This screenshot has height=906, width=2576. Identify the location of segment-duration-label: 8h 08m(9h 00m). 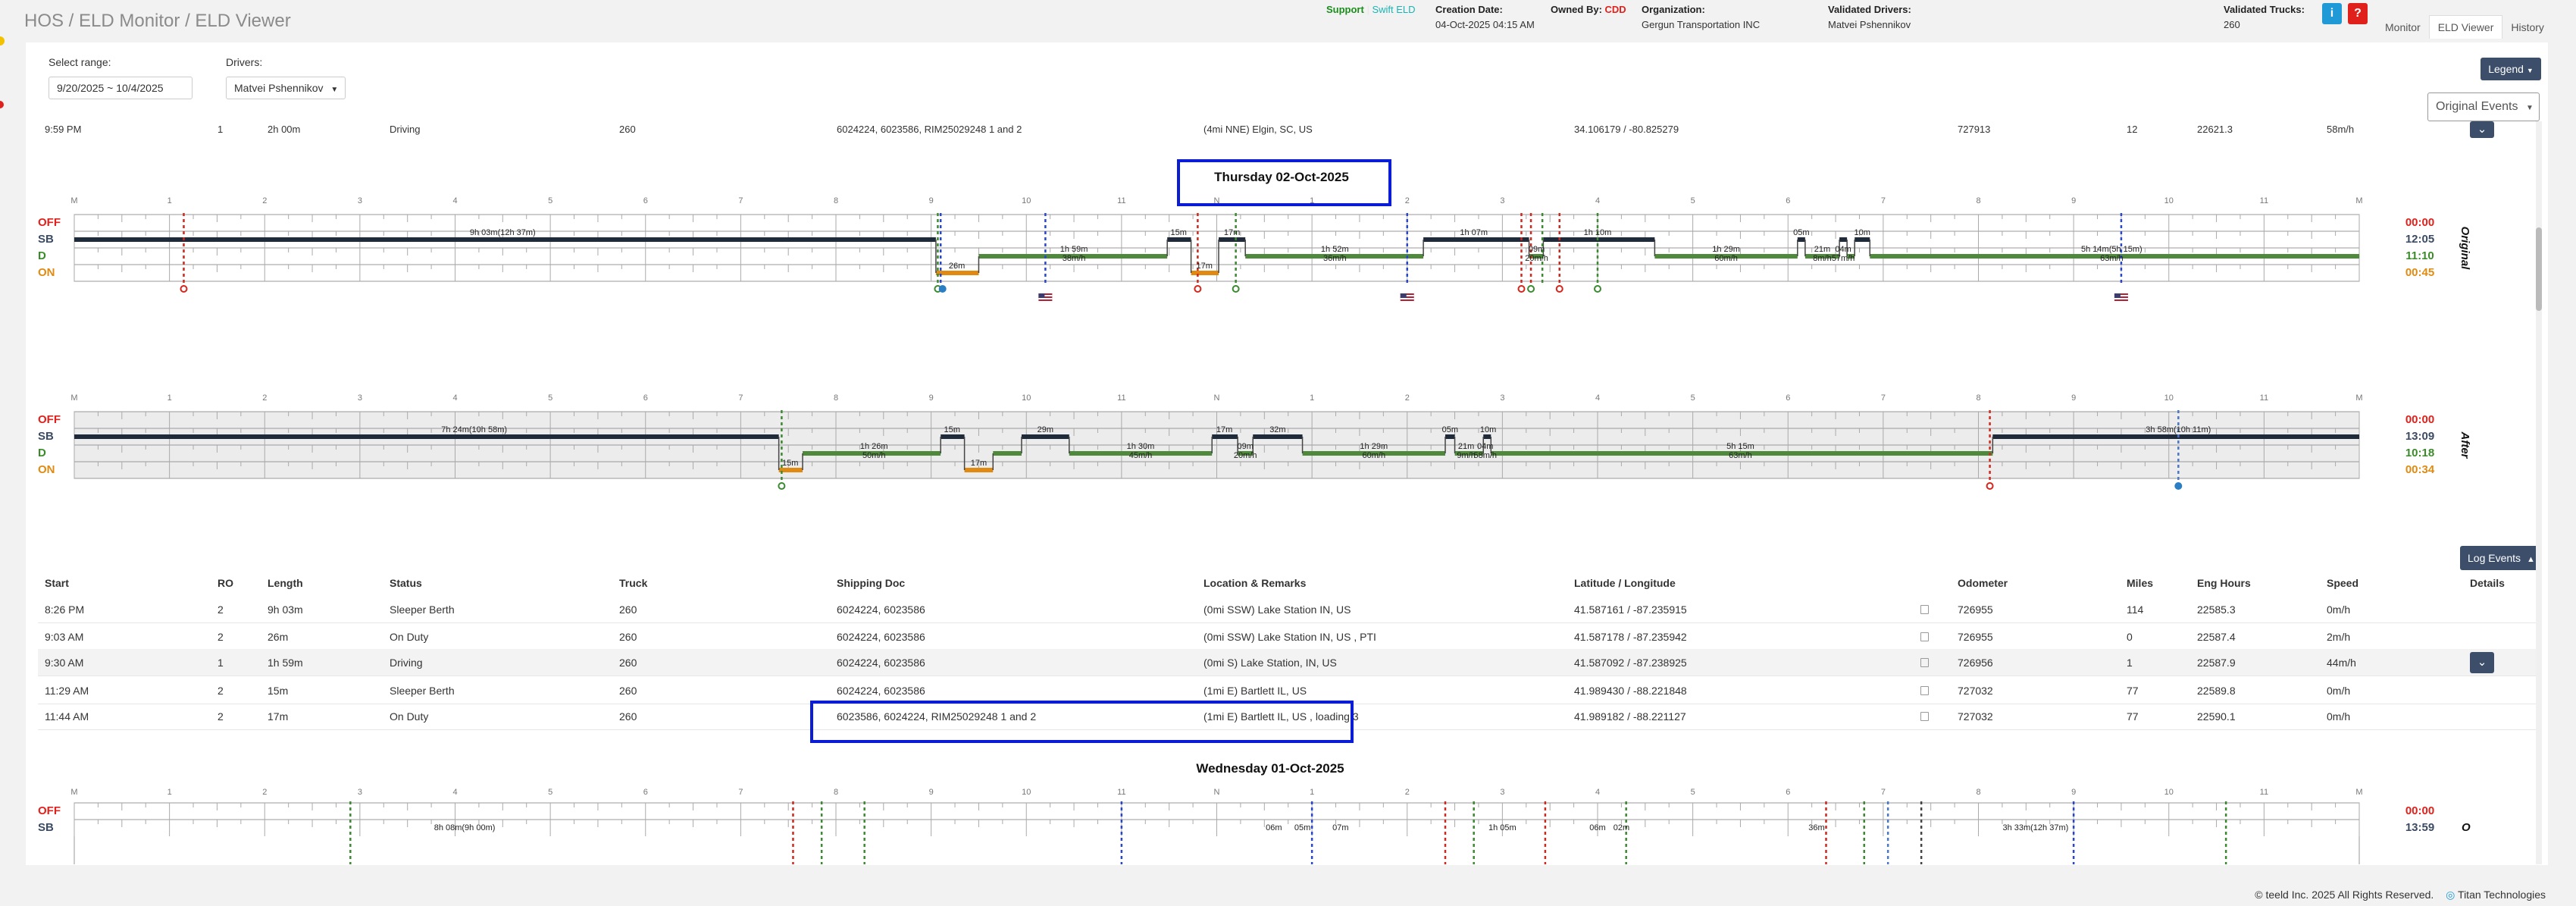
(465, 827).